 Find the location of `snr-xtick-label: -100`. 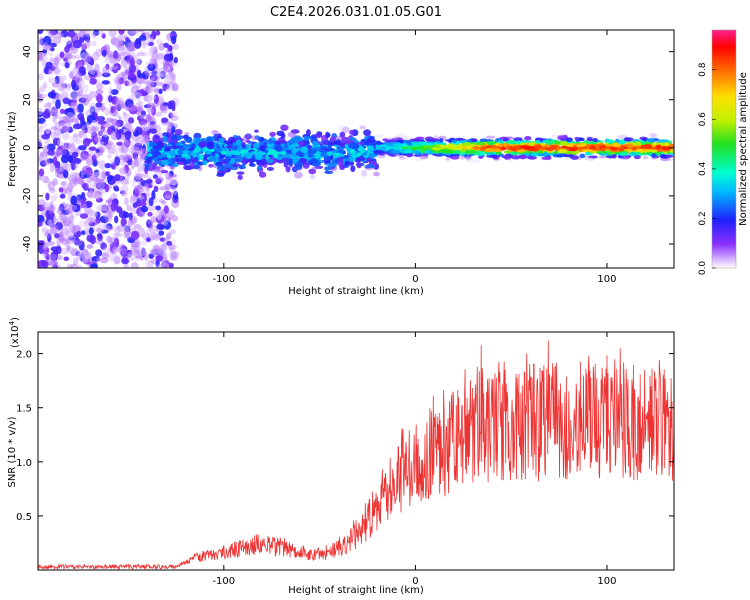

snr-xtick-label: -100 is located at coordinates (223, 581).